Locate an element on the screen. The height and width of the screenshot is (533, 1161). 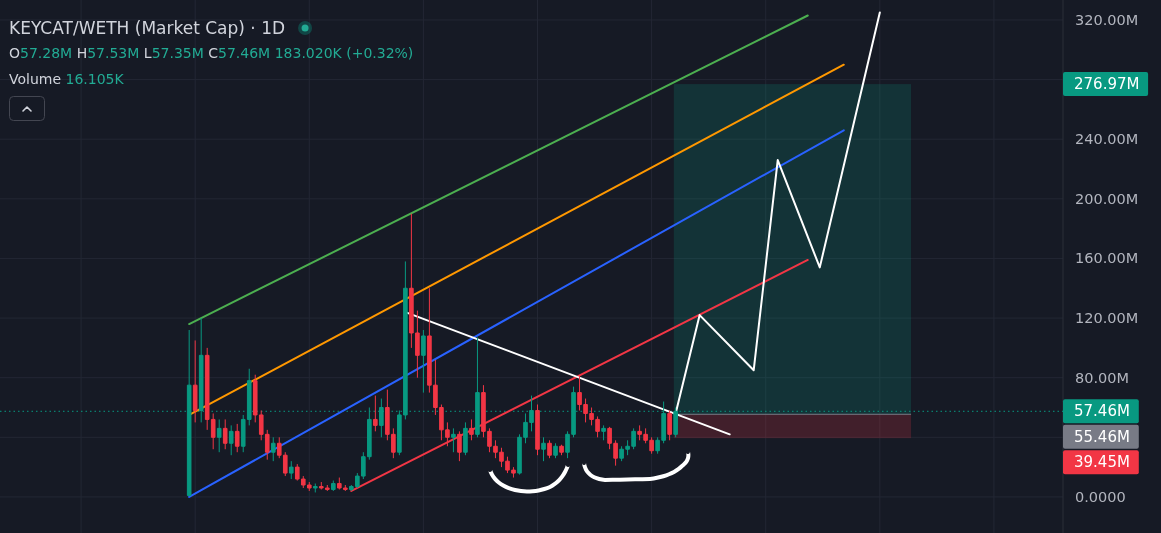
y-tick-label: 200.00M is located at coordinates (1107, 198).